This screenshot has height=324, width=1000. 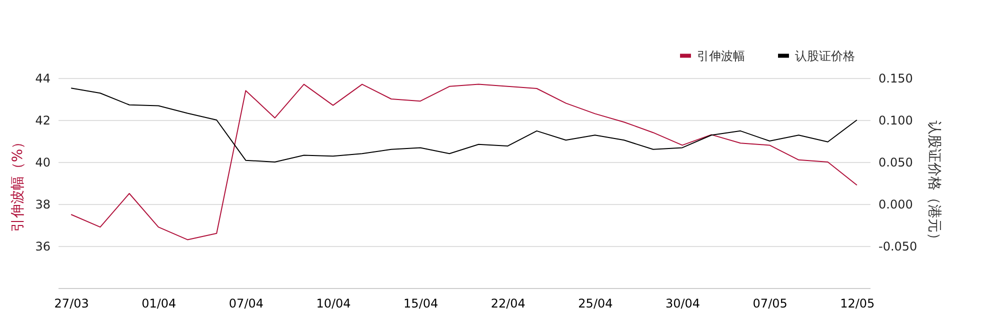 What do you see at coordinates (857, 303) in the screenshot?
I see `x-tick-label: 12/05` at bounding box center [857, 303].